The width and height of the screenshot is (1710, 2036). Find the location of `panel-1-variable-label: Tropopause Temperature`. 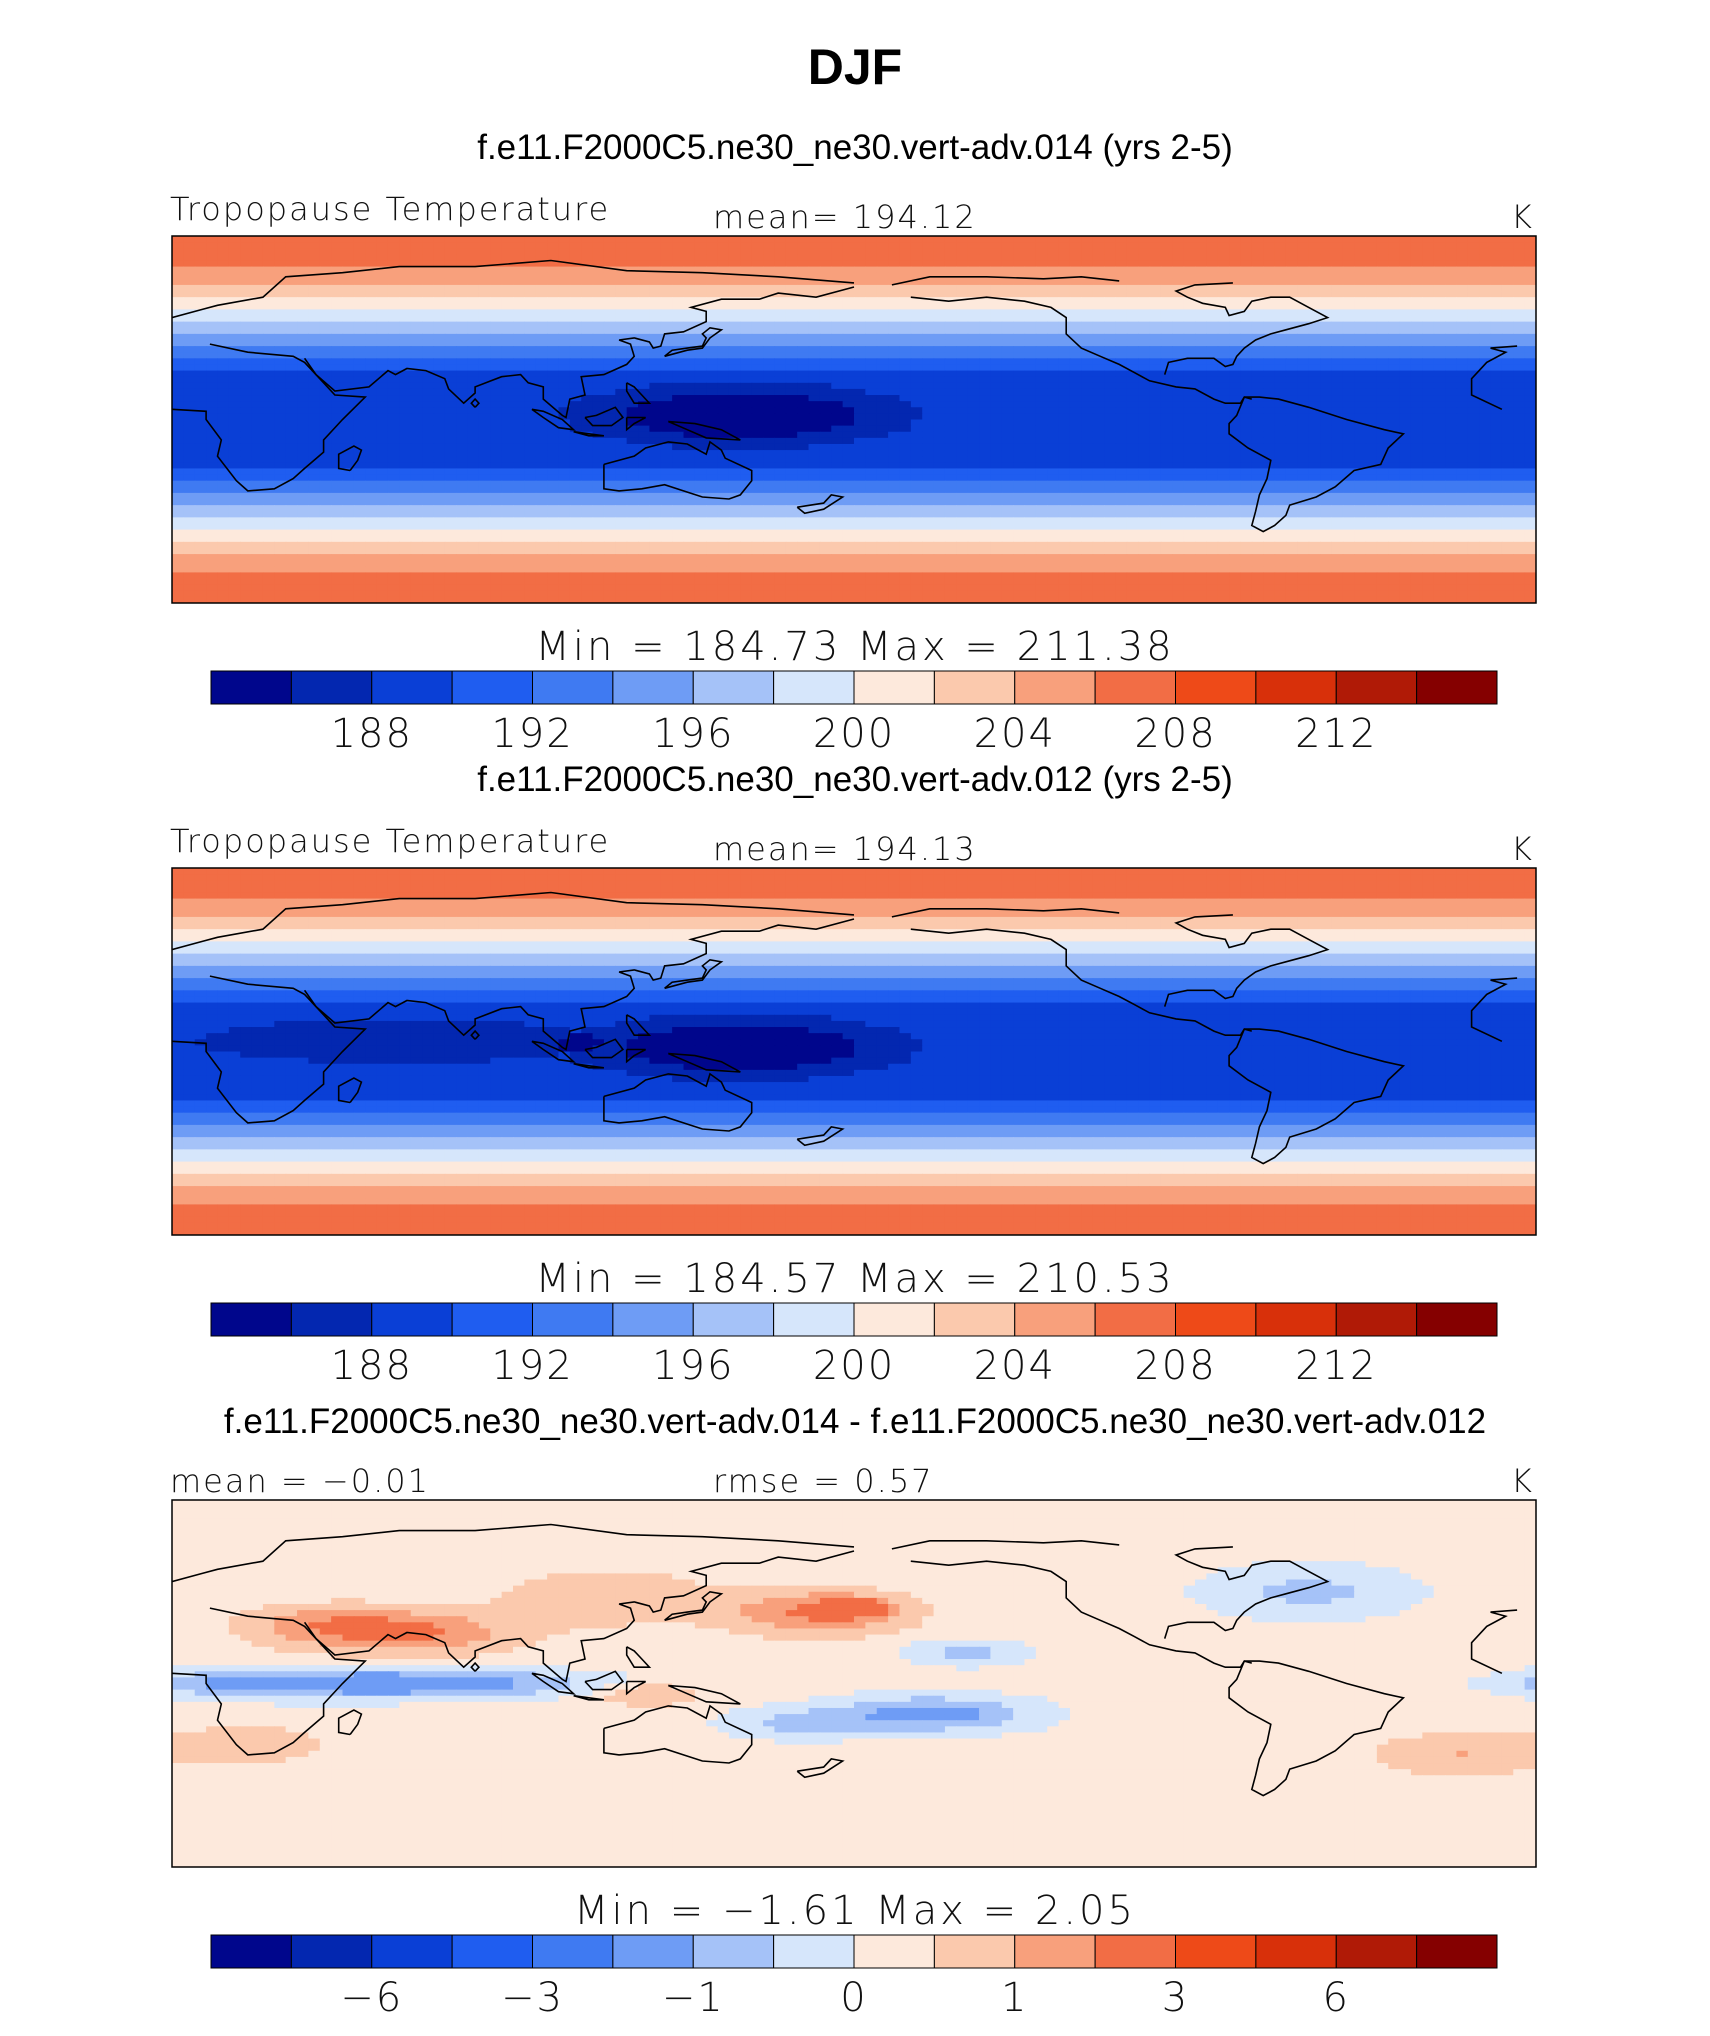

panel-1-variable-label: Tropopause Temperature is located at coordinates (390, 209).